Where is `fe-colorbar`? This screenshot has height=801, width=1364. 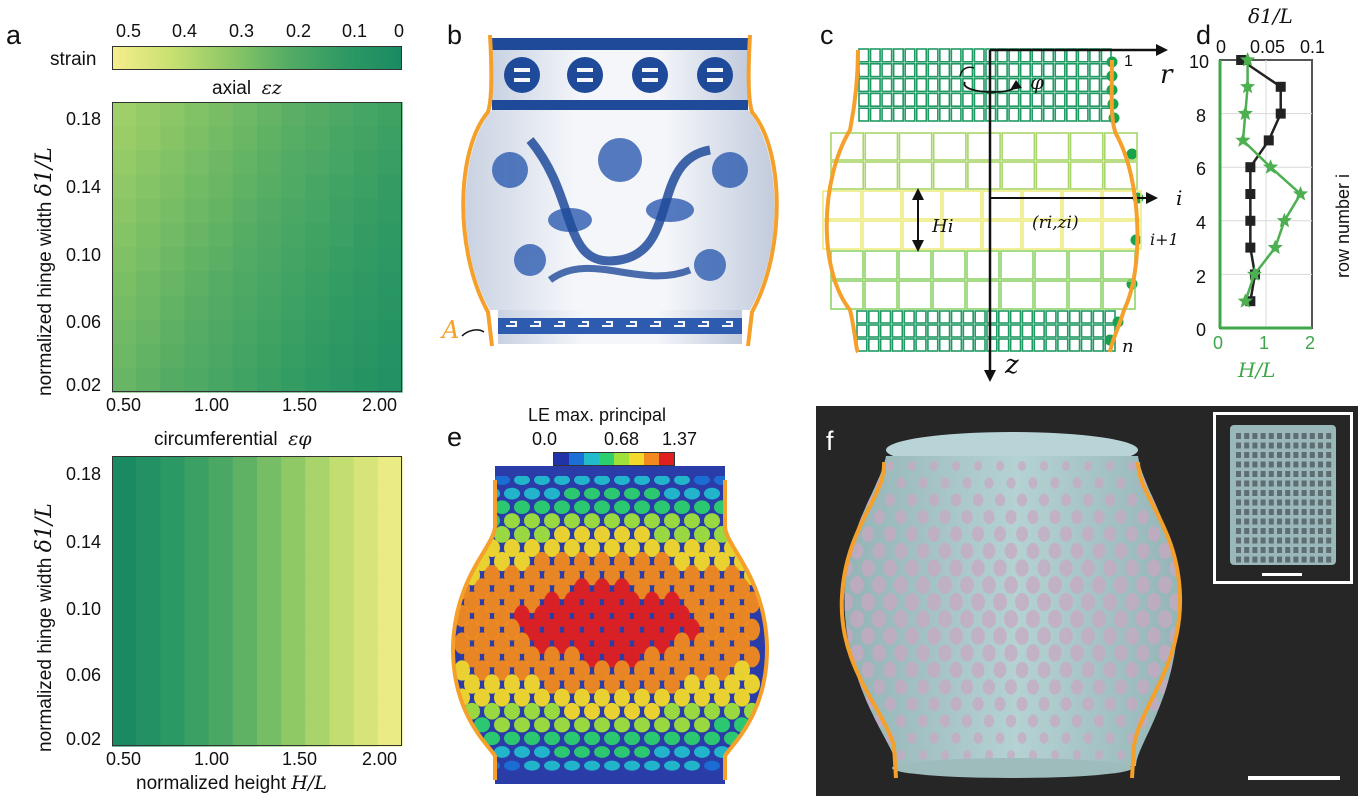
fe-colorbar is located at coordinates (614, 459).